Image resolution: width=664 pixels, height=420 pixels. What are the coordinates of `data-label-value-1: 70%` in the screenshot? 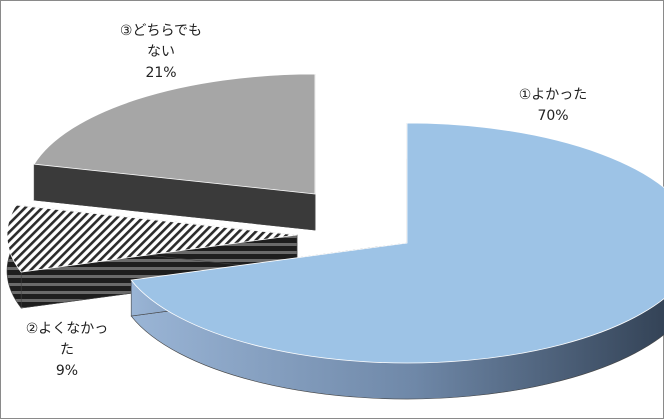 It's located at (552, 116).